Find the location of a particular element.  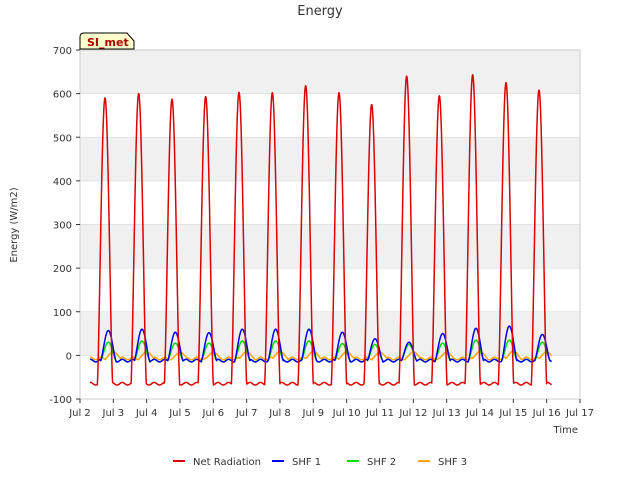

x-tick-label: Jul 13 is located at coordinates (446, 413).